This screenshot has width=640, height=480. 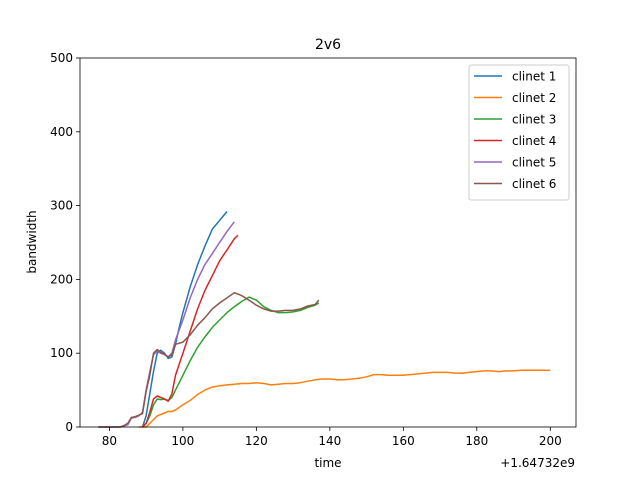 What do you see at coordinates (61, 279) in the screenshot?
I see `y-tick-label: 200` at bounding box center [61, 279].